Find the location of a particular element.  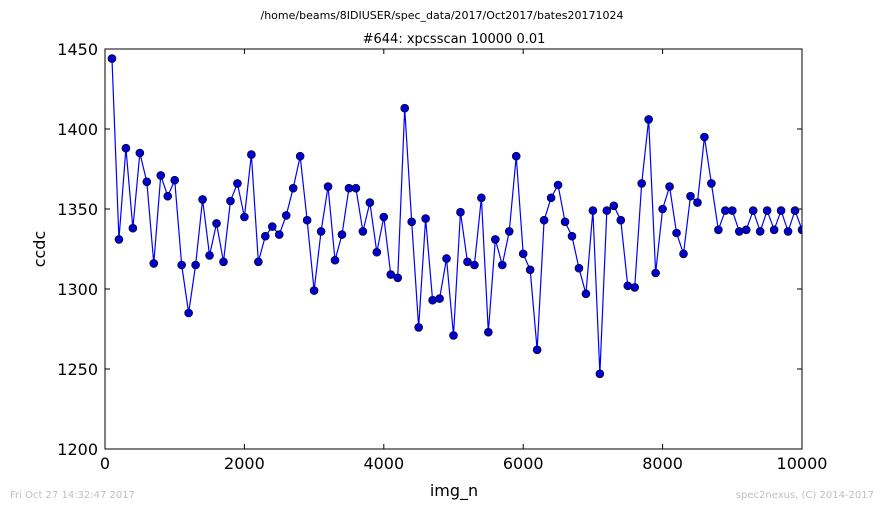

y-tick-label: 1250 is located at coordinates (77, 369).